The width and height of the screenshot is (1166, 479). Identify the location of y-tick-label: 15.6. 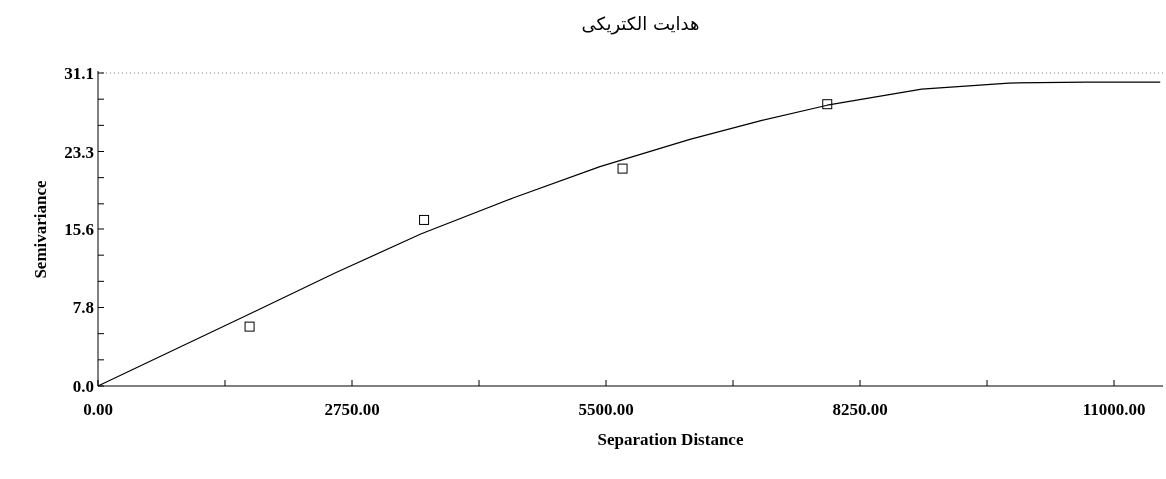
(79, 229).